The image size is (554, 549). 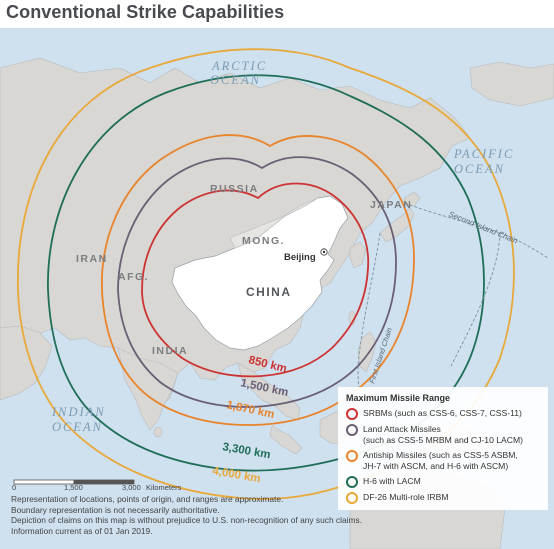 I want to click on land-india, so click(x=148, y=389).